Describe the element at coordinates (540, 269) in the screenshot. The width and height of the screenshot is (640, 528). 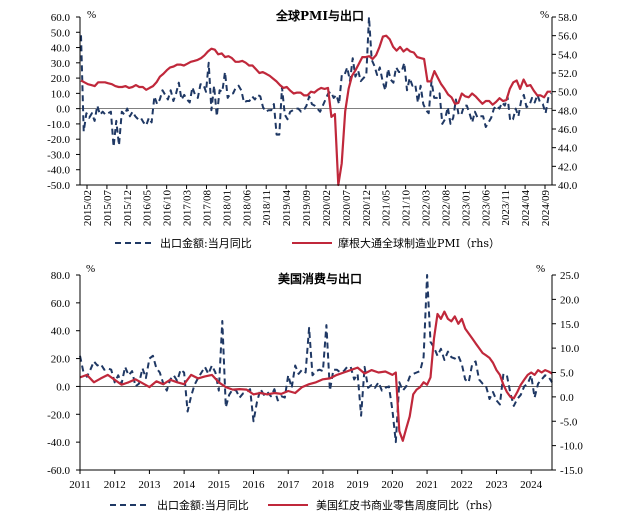
I see `chart2-right-unit: %` at that location.